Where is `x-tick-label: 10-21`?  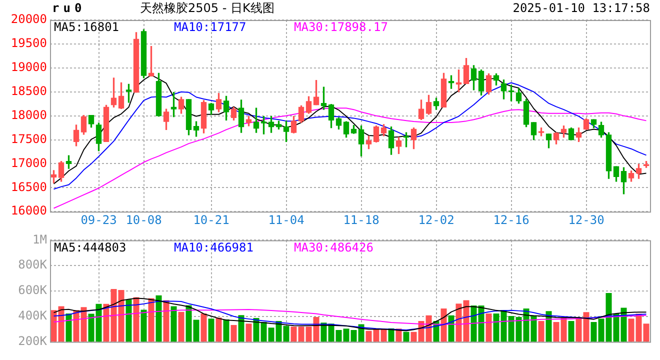 x-tick-label: 10-21 is located at coordinates (211, 219).